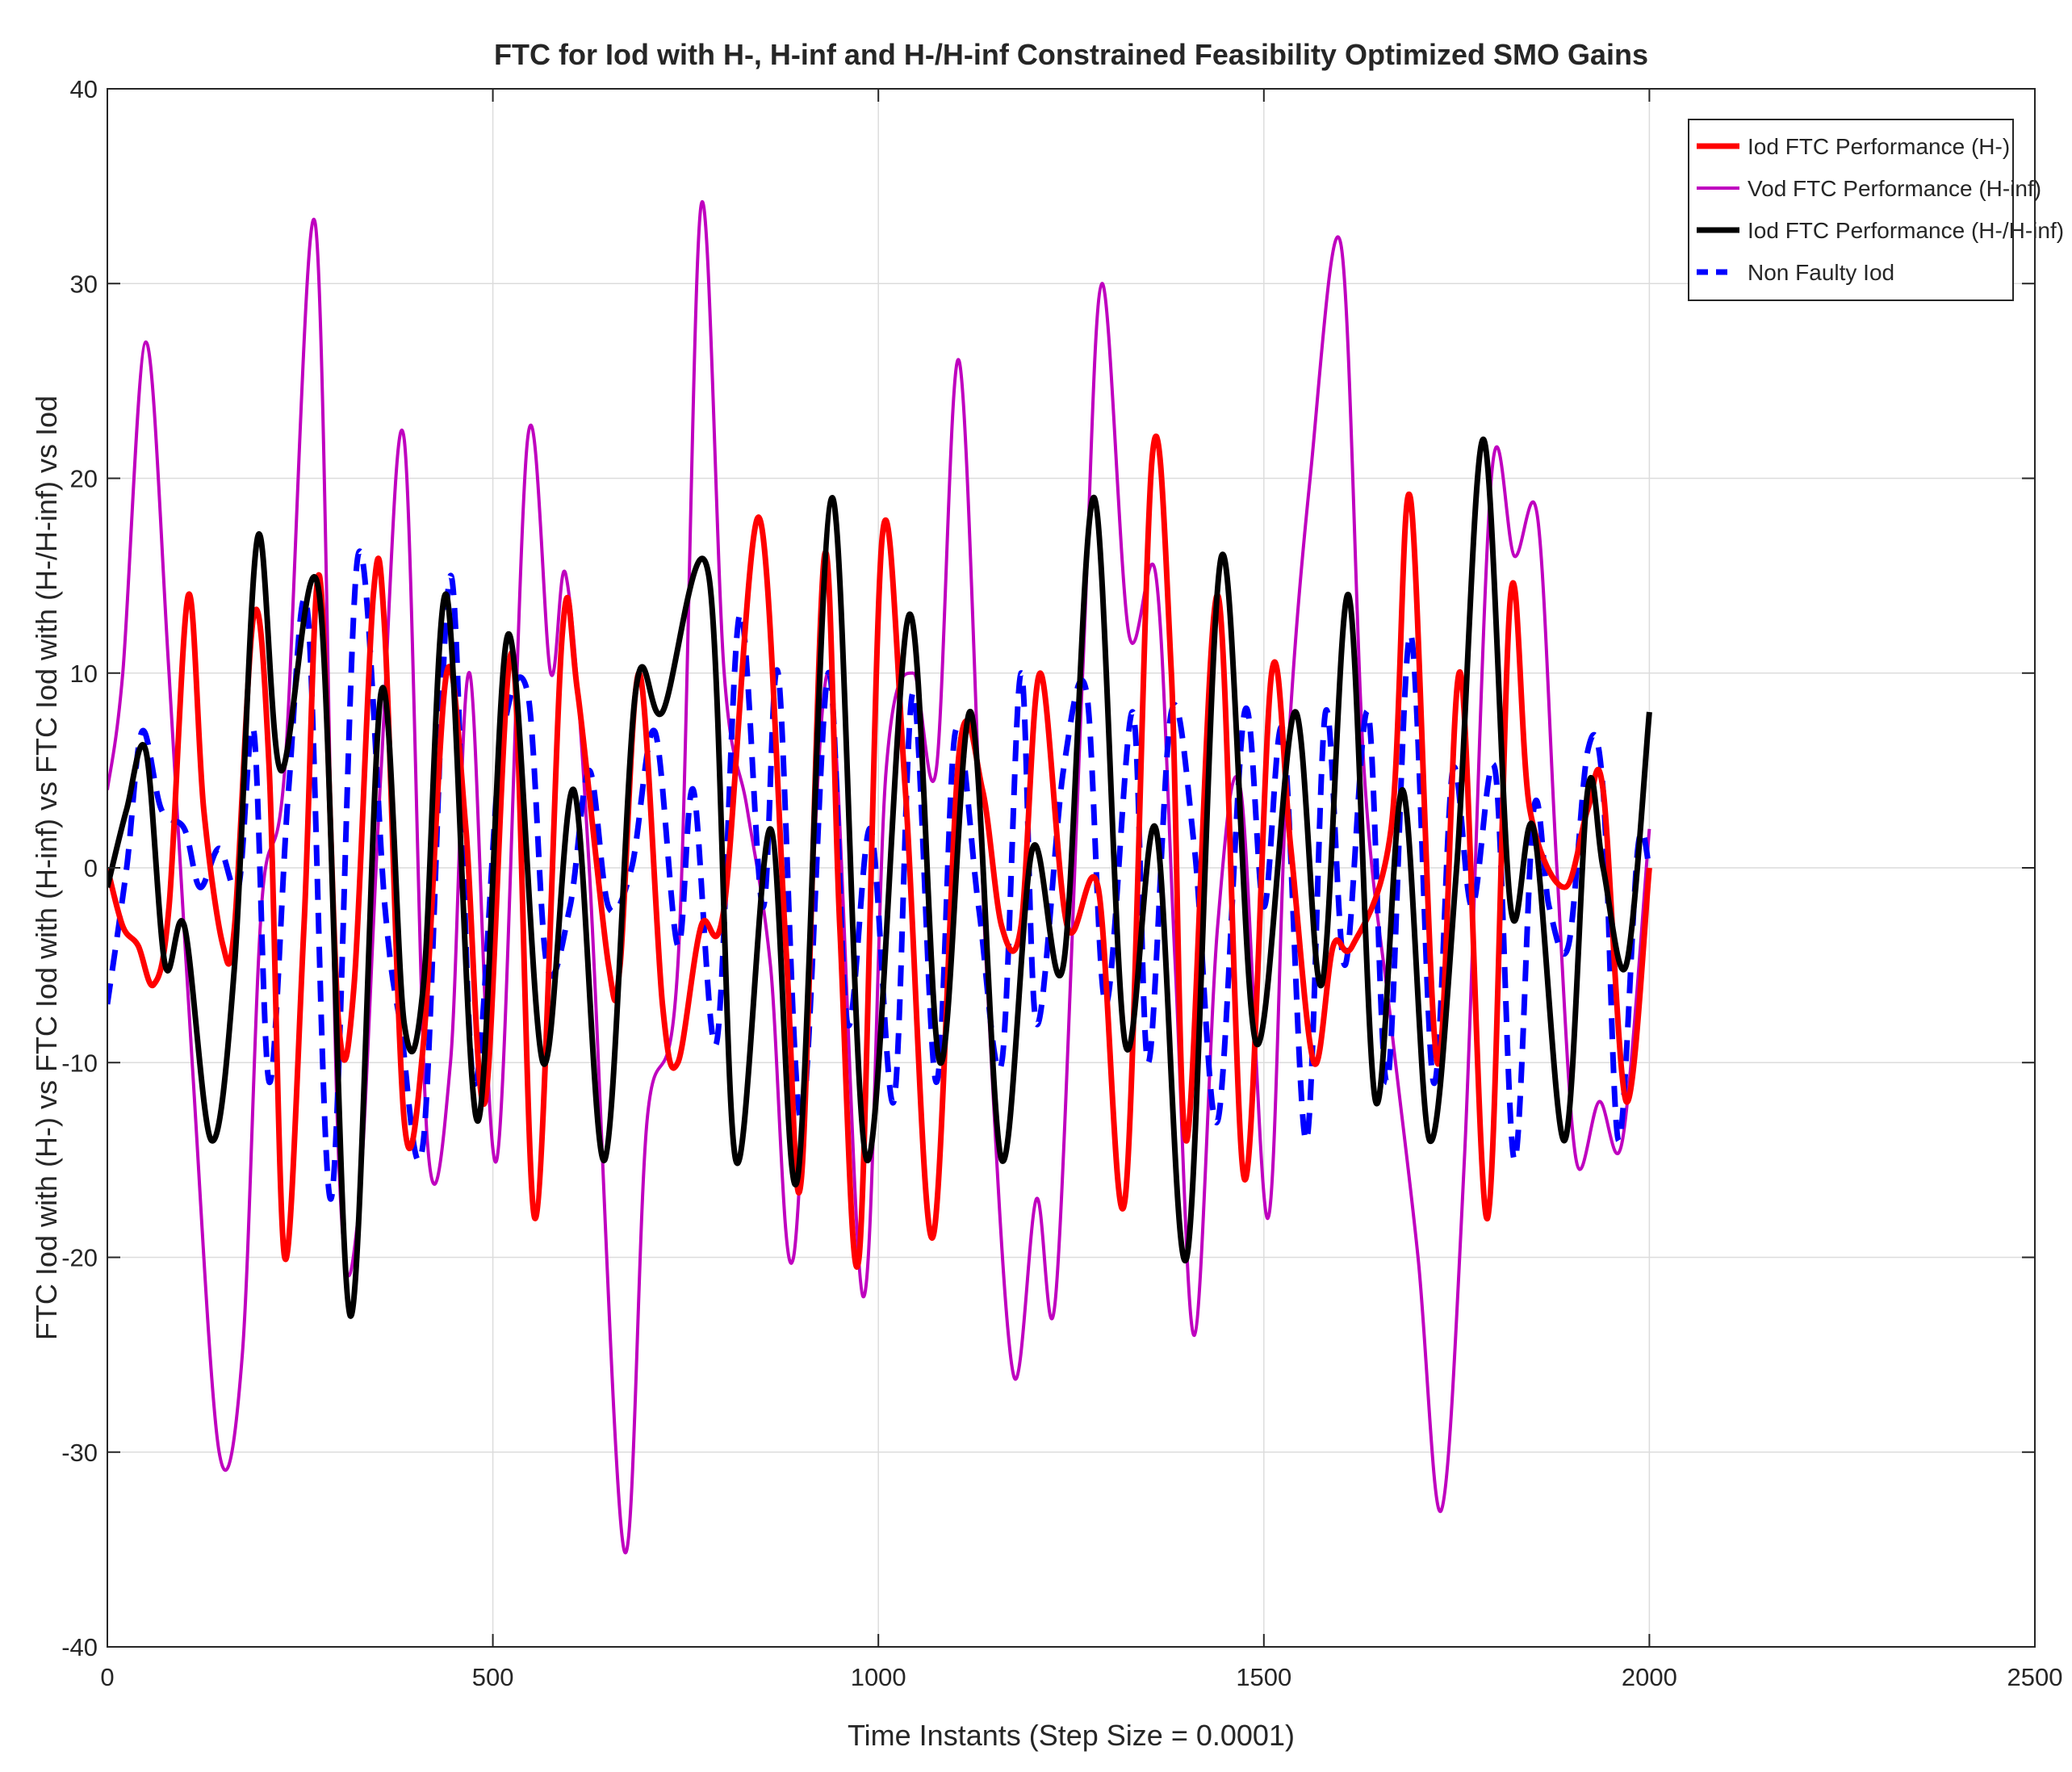 The height and width of the screenshot is (1772, 2072). What do you see at coordinates (79, 1258) in the screenshot?
I see `y-tick-label: -20` at bounding box center [79, 1258].